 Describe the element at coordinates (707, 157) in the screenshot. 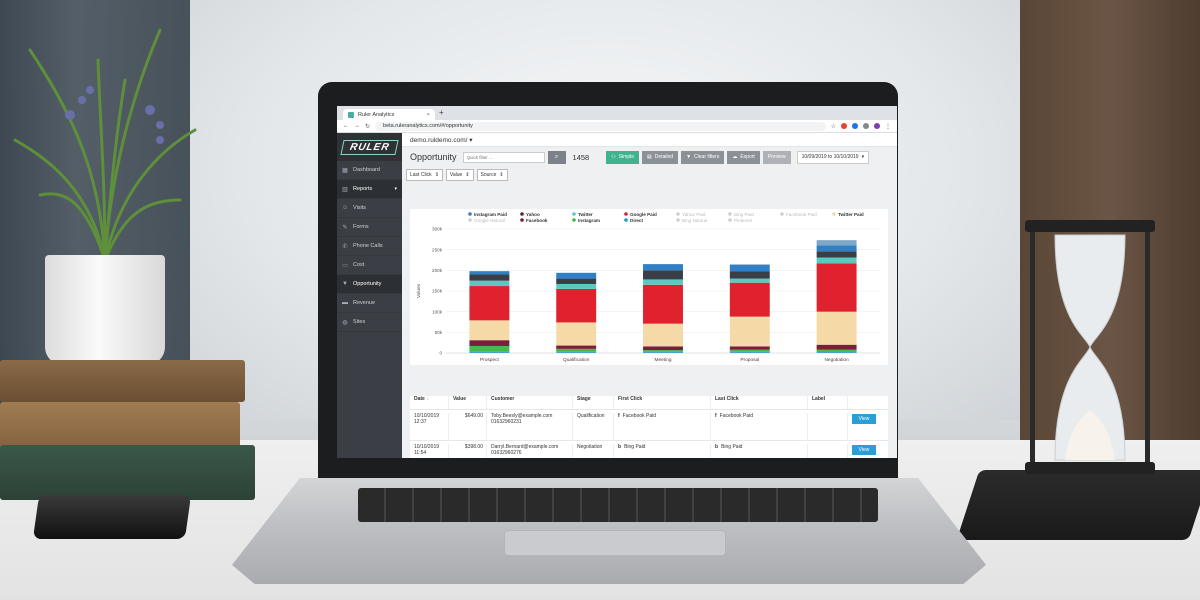

I see `clear-filters-label: Clear filters` at that location.